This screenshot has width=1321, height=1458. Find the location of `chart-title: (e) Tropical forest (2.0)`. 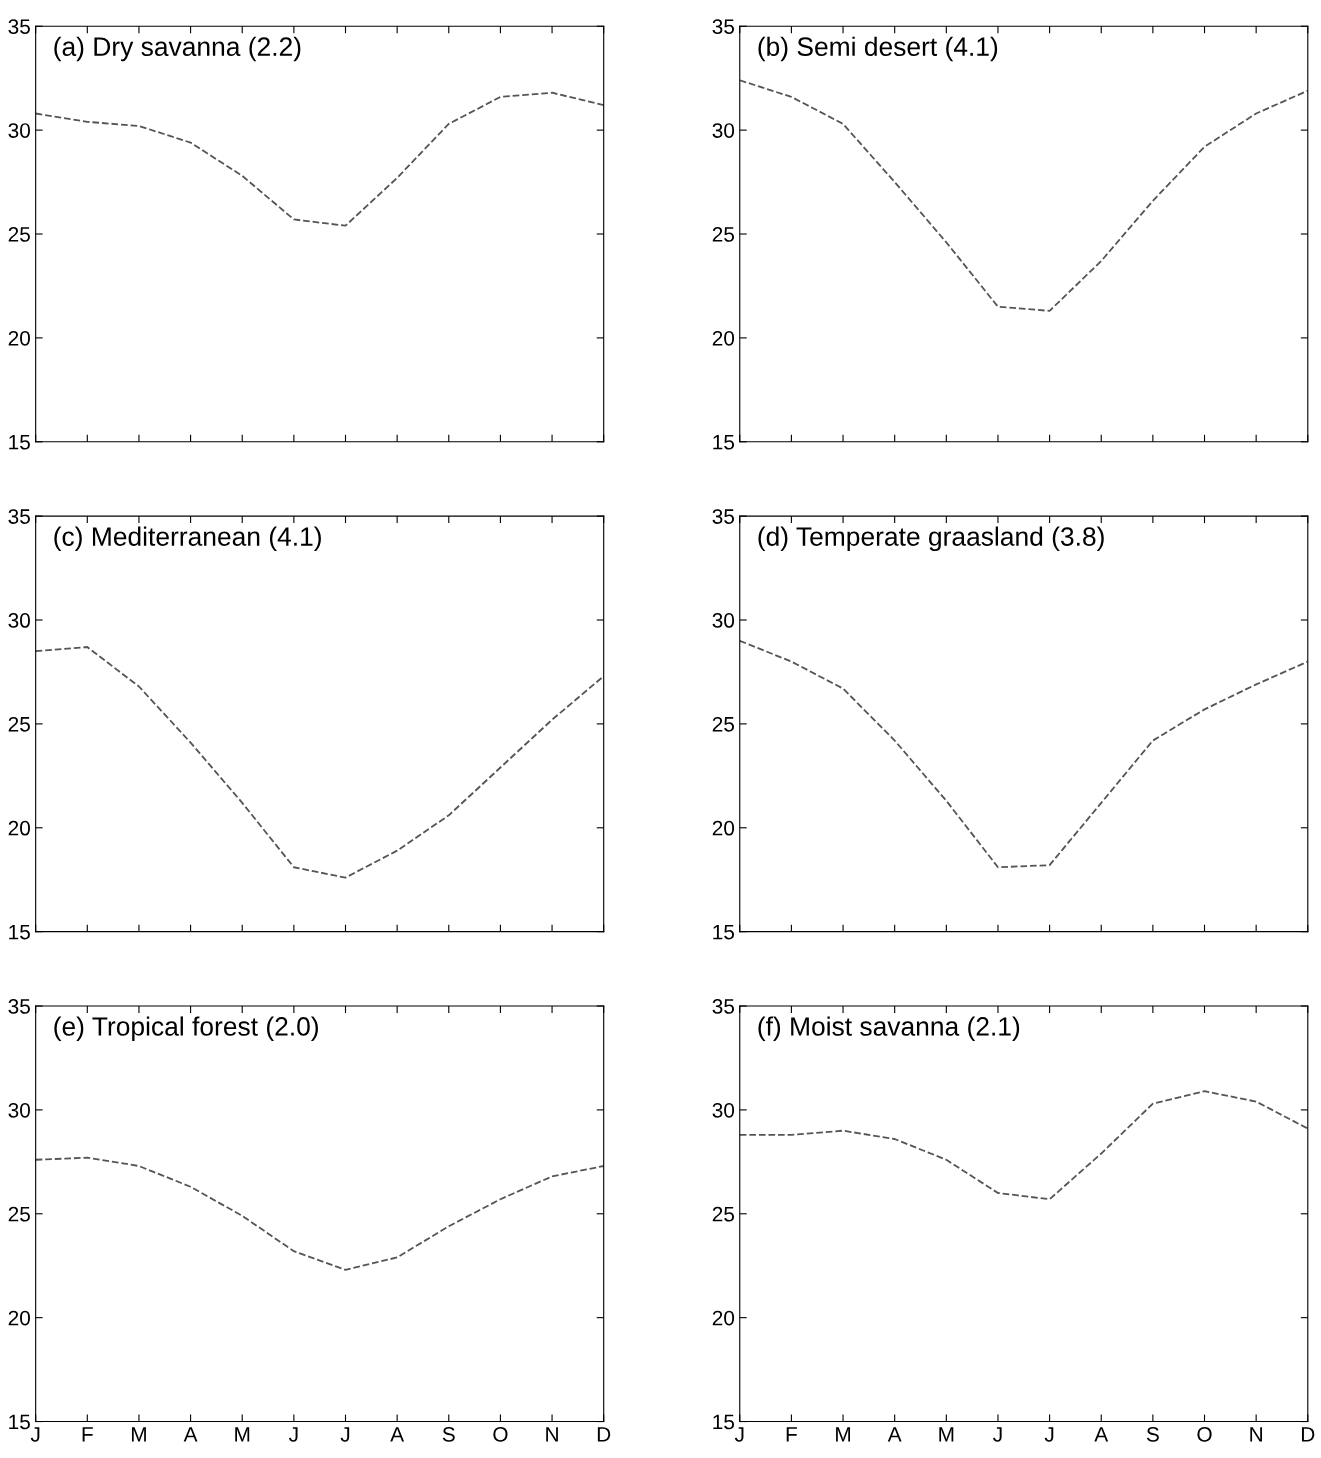

chart-title: (e) Tropical forest (2.0) is located at coordinates (186, 1029).